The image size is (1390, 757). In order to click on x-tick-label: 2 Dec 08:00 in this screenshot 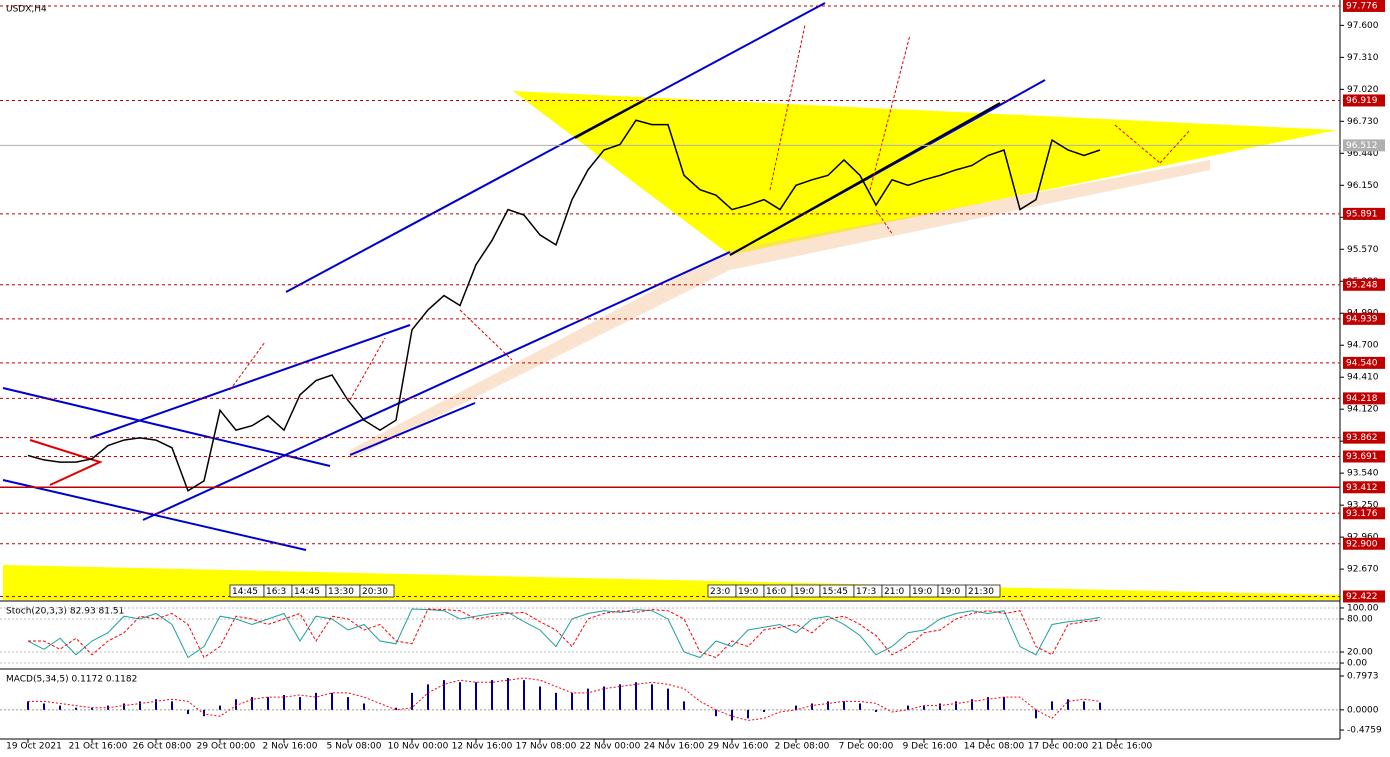, I will do `click(802, 747)`.